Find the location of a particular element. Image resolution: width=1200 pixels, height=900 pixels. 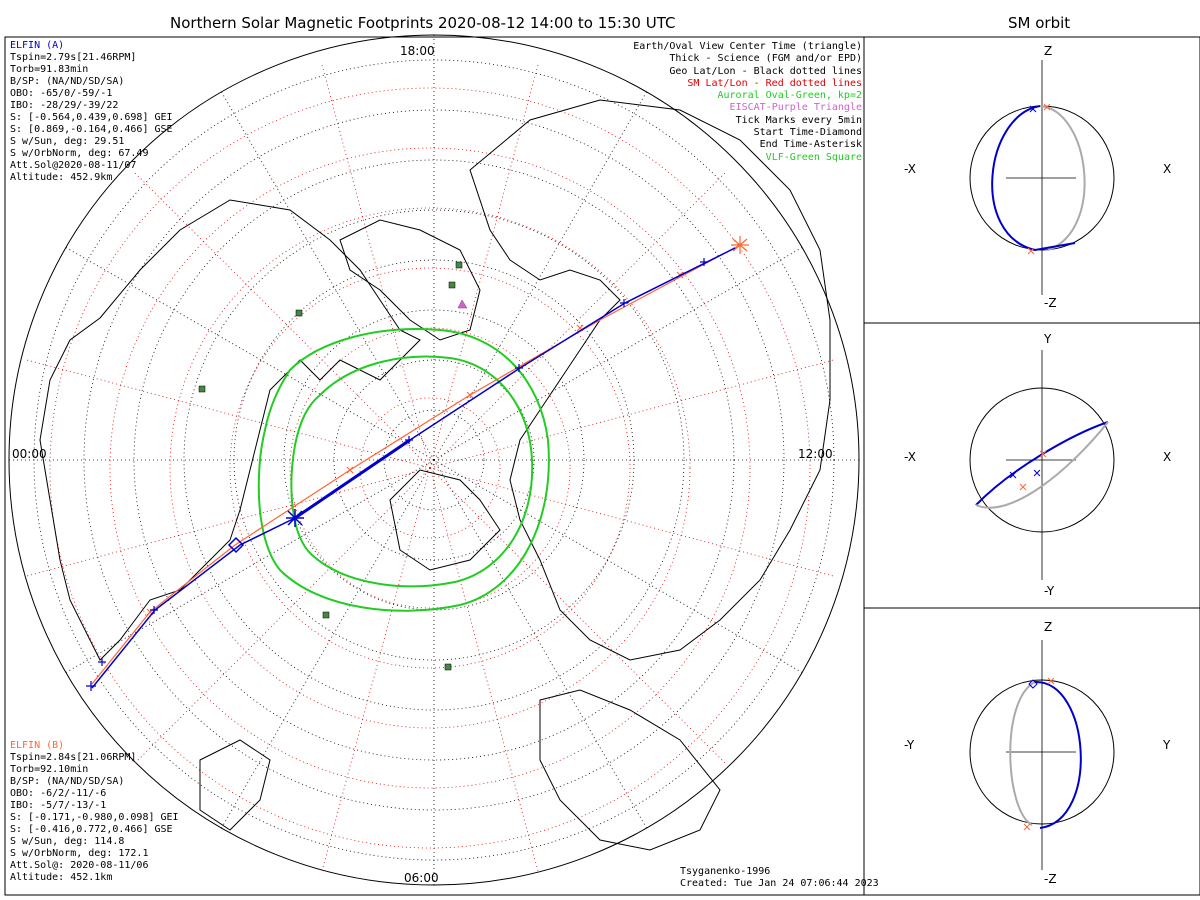

auroral-oval is located at coordinates (403, 470).